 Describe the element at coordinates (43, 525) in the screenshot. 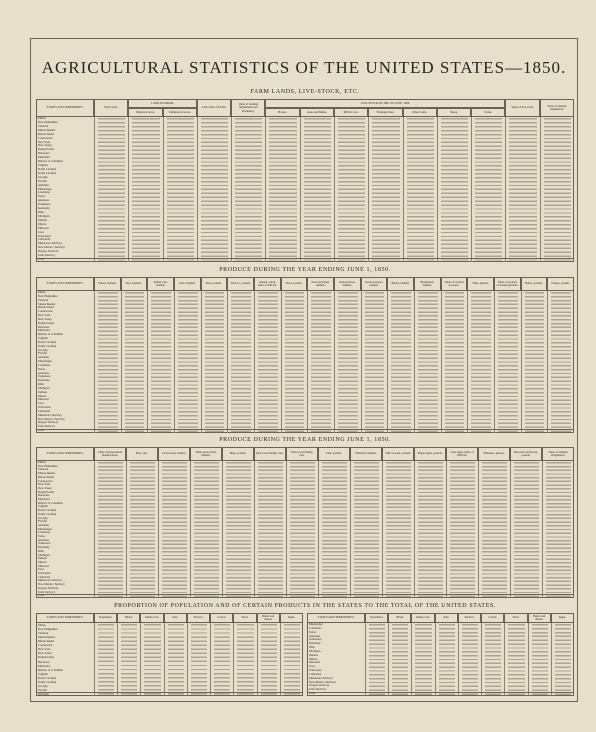

I see `state-name: Alabama` at that location.